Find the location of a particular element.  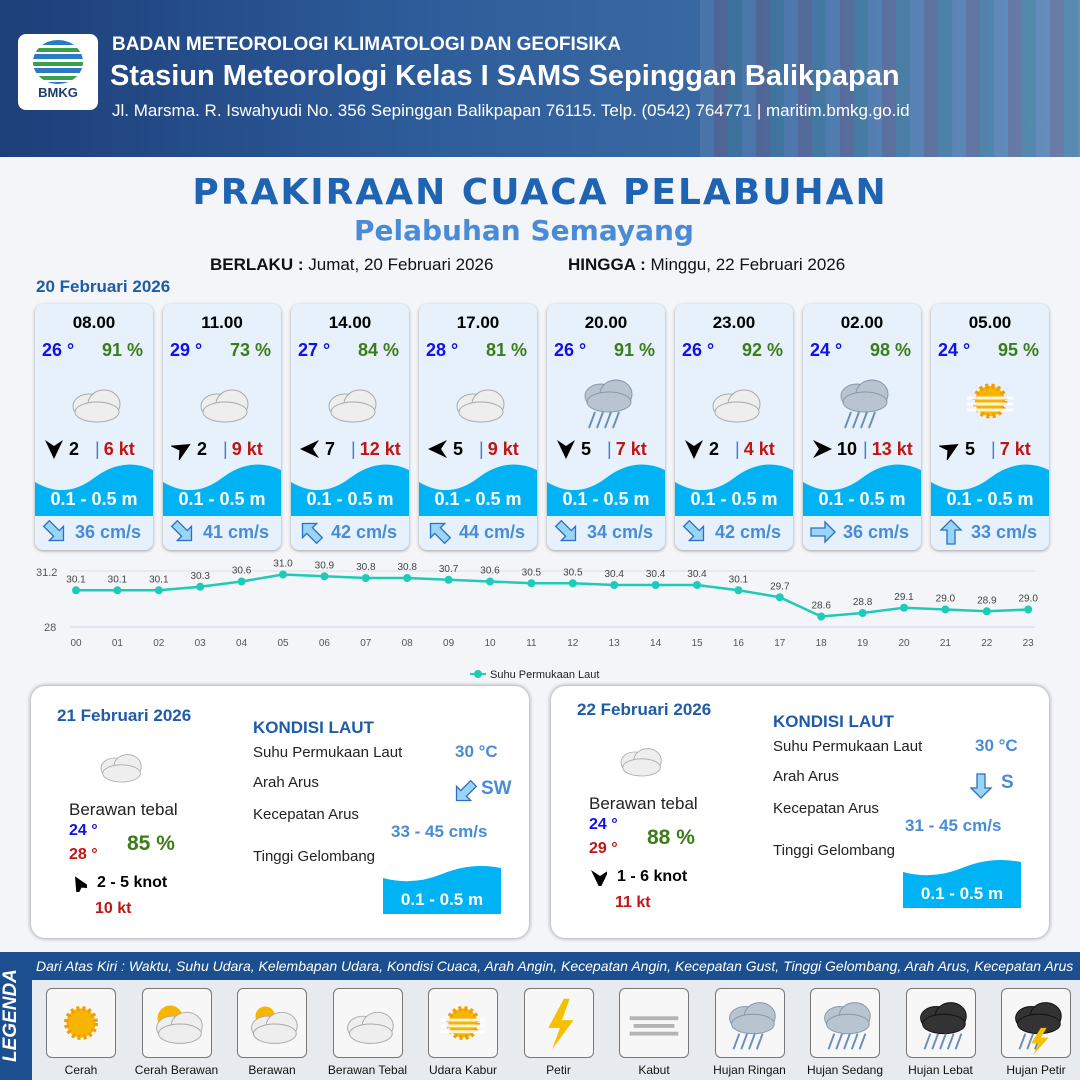

time: 17.00 is located at coordinates (478, 322).